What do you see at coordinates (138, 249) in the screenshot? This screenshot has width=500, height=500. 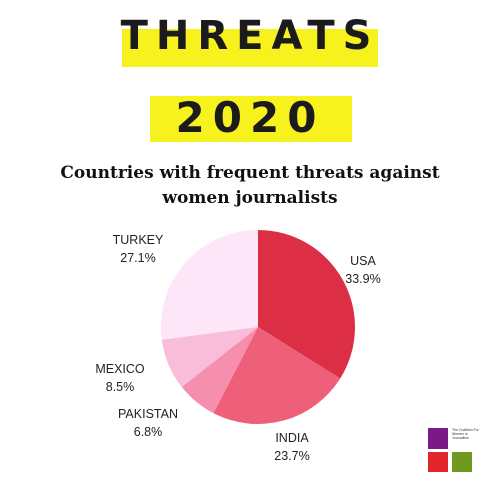 I see `slice-label-turkey: TURKEY 27.1%` at bounding box center [138, 249].